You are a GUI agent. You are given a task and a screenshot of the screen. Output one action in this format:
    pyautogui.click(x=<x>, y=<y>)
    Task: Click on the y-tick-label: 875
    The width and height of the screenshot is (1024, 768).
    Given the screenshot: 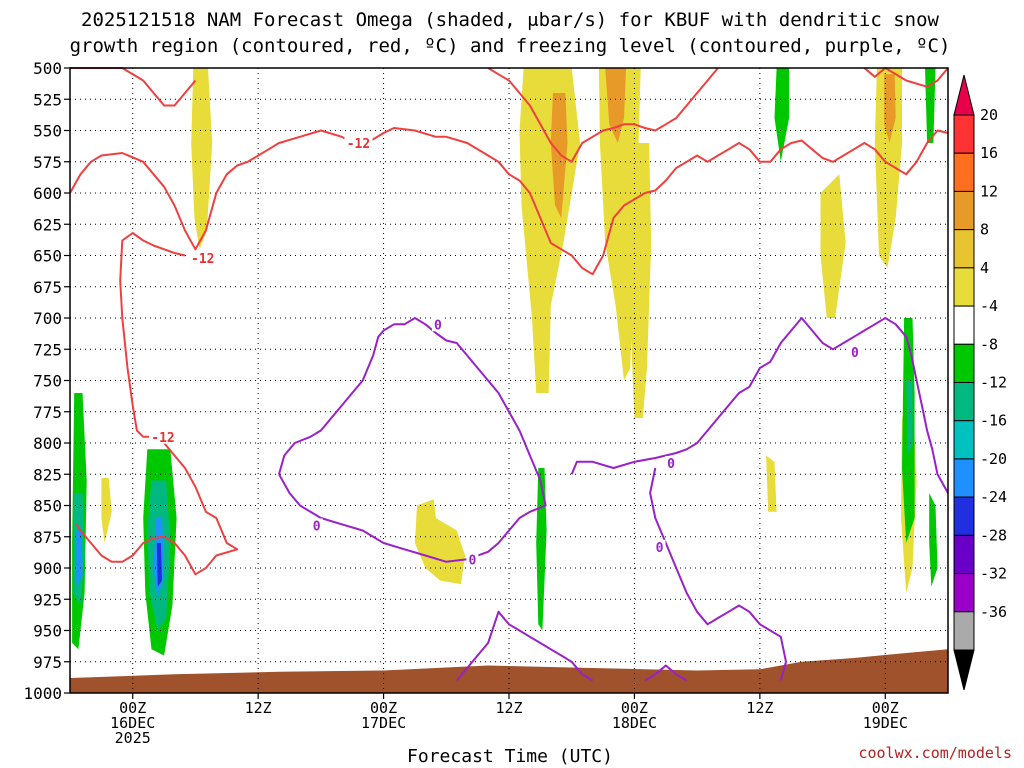 What is the action you would take?
    pyautogui.click(x=47, y=537)
    